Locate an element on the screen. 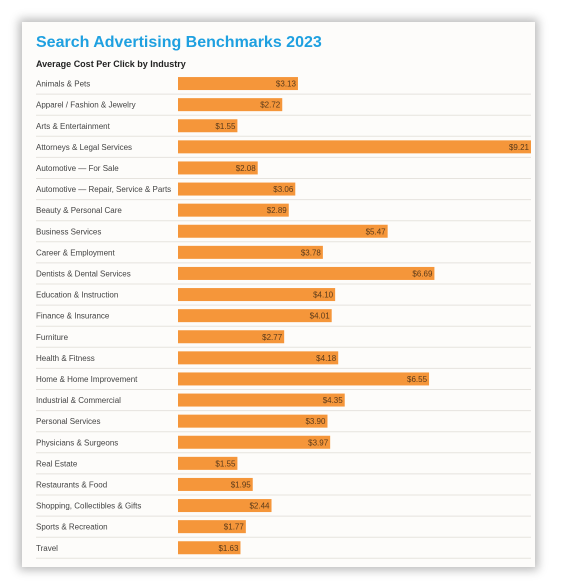 This screenshot has width=564, height=588. category-label: Business Services is located at coordinates (68, 231).